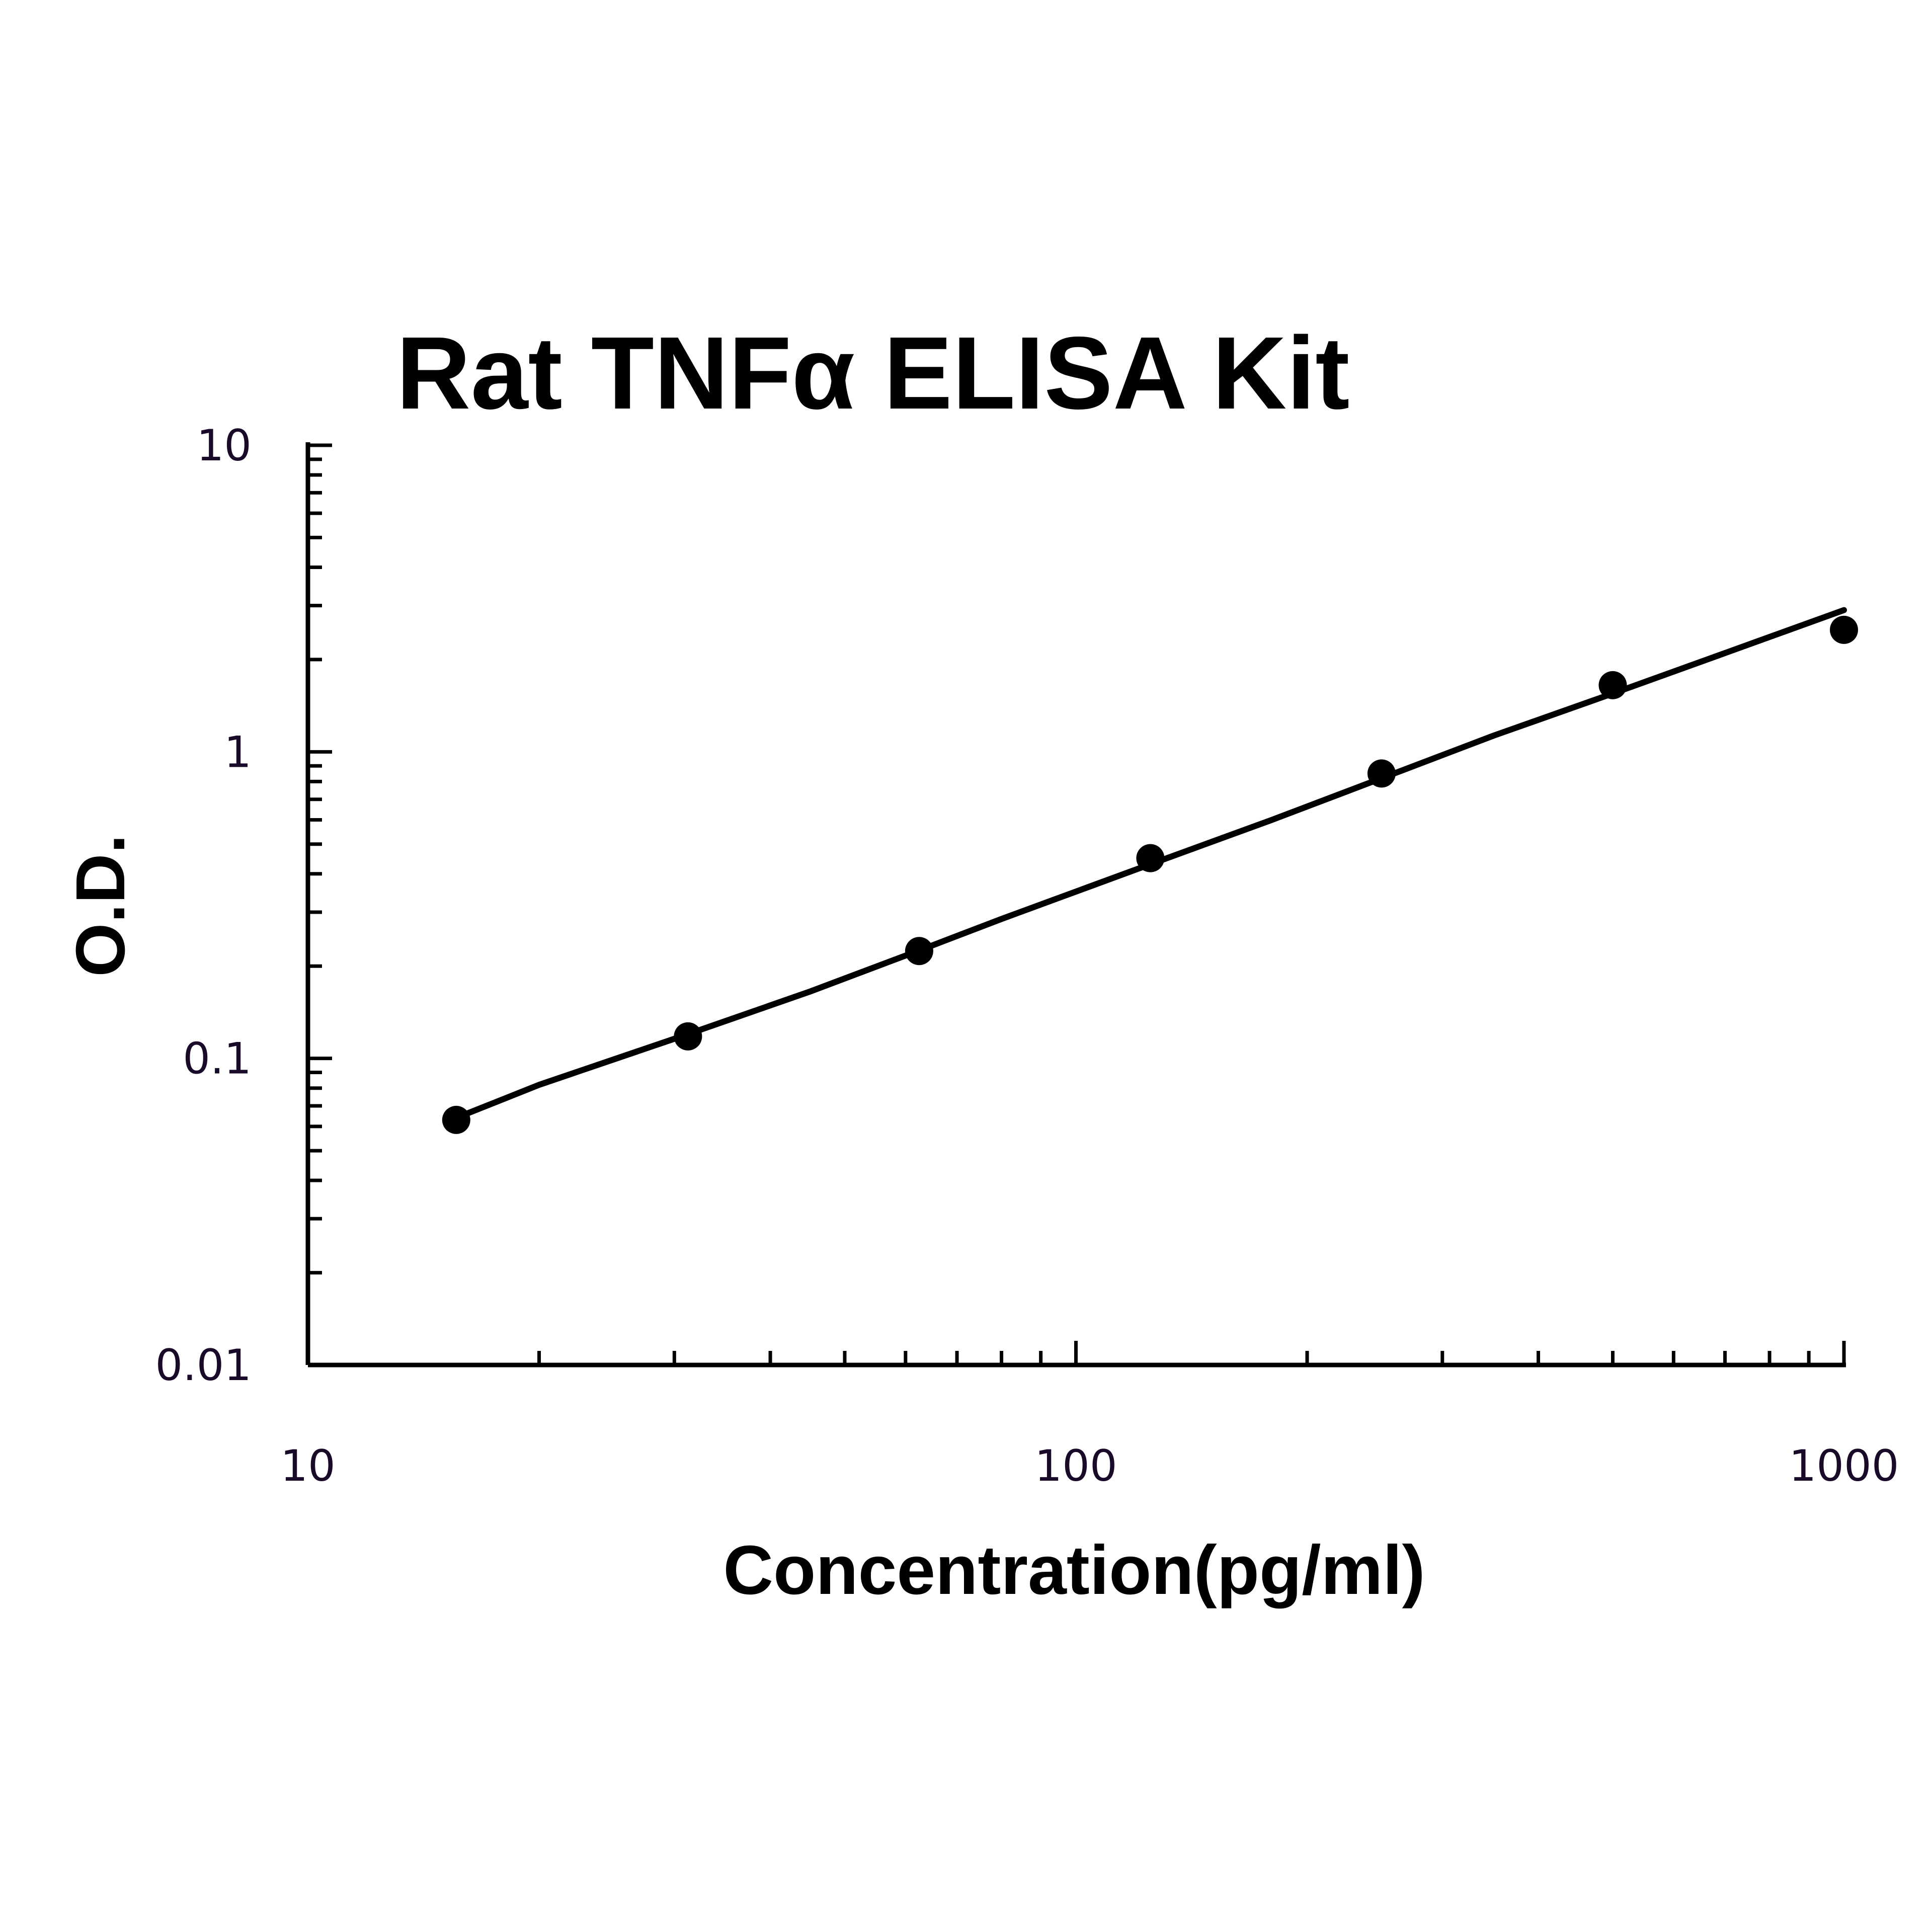  I want to click on y-tick-label: 0.01, so click(204, 1365).